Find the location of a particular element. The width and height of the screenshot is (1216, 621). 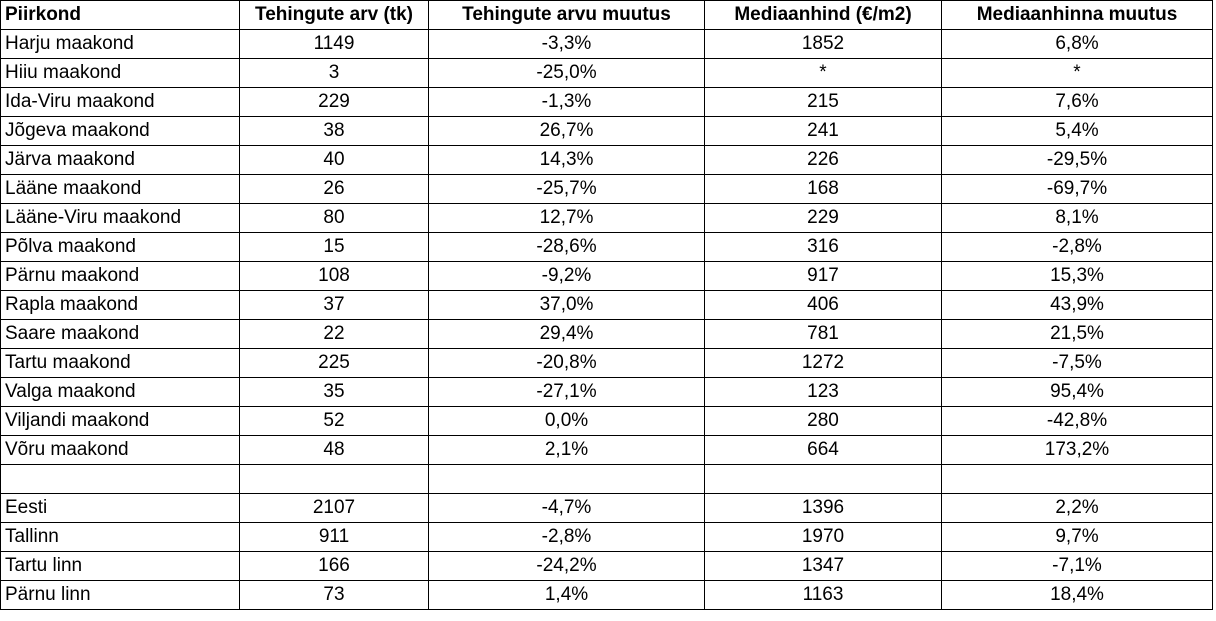

cell-transactions-count: 166 is located at coordinates (334, 566).